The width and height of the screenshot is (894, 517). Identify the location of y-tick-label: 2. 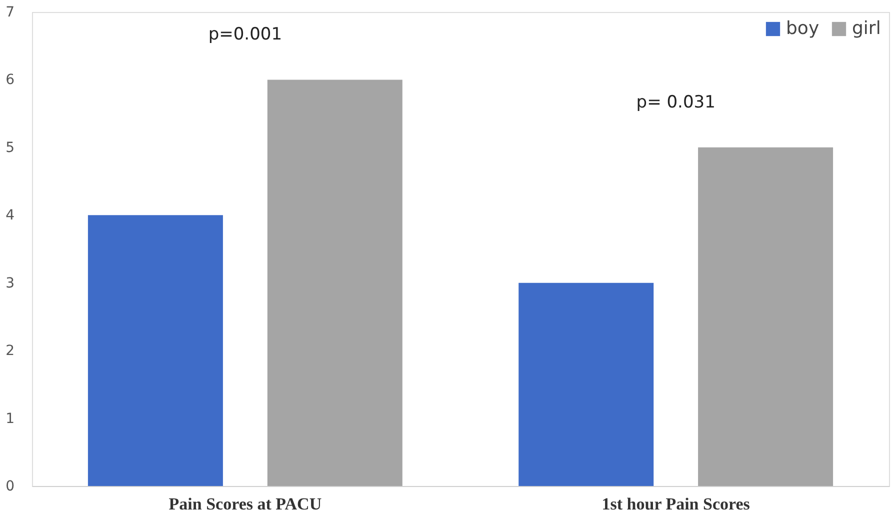
(10, 351).